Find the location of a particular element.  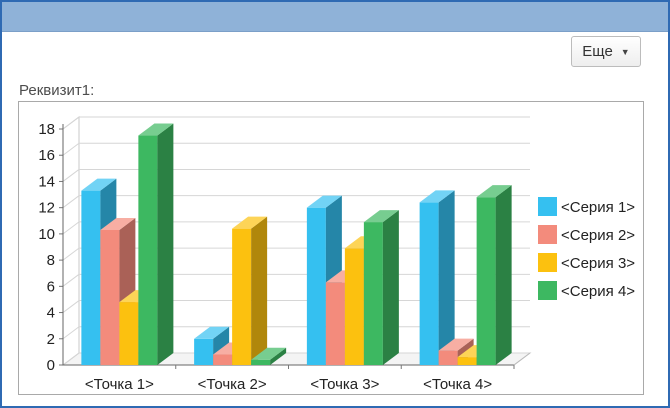

y-tick-label: 10 is located at coordinates (46, 234).